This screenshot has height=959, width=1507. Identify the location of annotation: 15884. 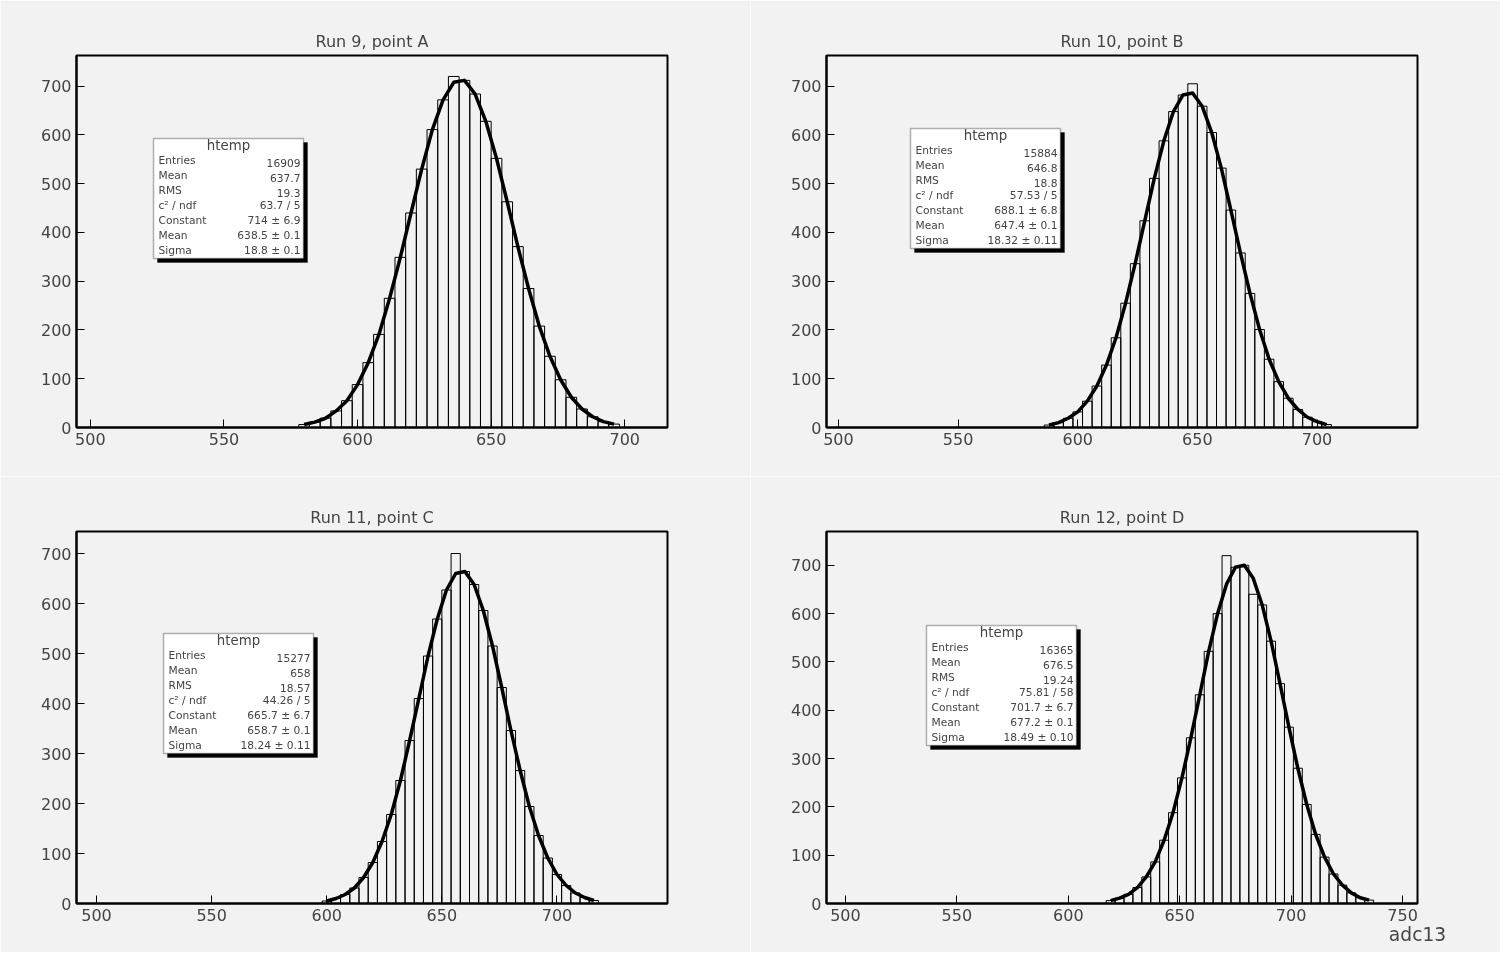
(1040, 153).